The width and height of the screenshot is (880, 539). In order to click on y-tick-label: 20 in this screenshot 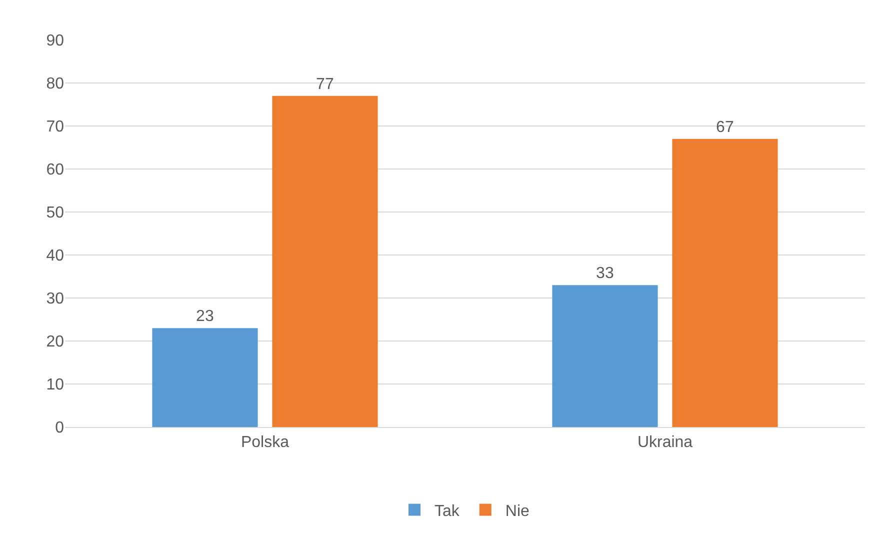, I will do `click(55, 342)`.